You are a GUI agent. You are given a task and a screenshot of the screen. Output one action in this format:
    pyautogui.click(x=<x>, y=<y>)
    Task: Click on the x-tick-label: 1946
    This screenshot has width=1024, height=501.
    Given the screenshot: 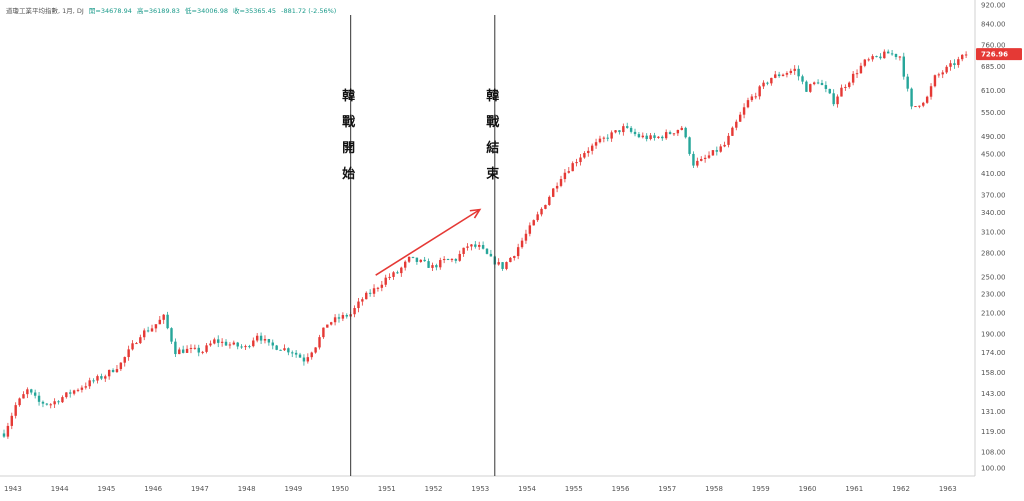 What is the action you would take?
    pyautogui.click(x=153, y=489)
    